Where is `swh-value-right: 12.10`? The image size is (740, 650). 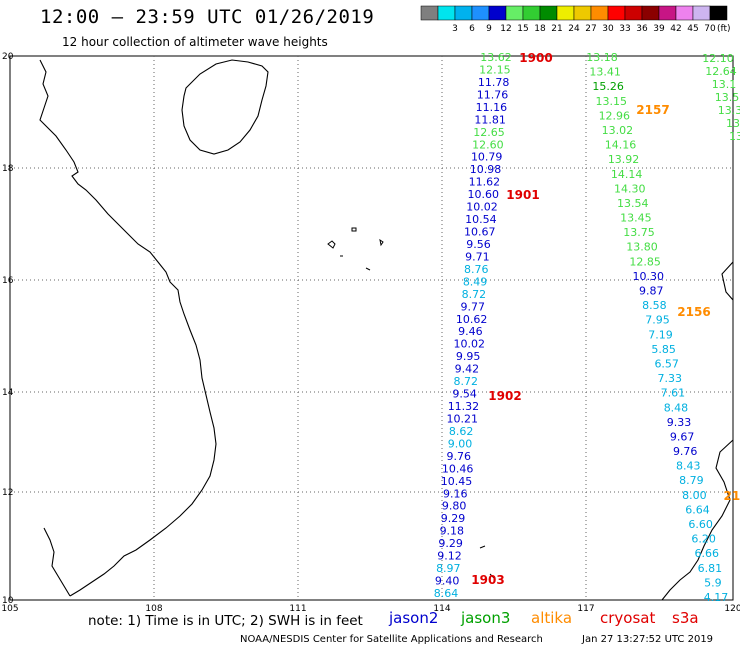 swh-value-right: 12.10 is located at coordinates (718, 58).